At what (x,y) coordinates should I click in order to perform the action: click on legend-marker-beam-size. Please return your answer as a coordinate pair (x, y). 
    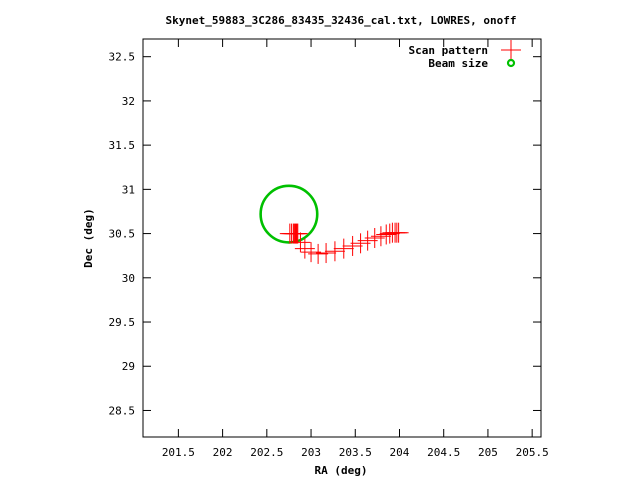
    Looking at the image, I should click on (511, 63).